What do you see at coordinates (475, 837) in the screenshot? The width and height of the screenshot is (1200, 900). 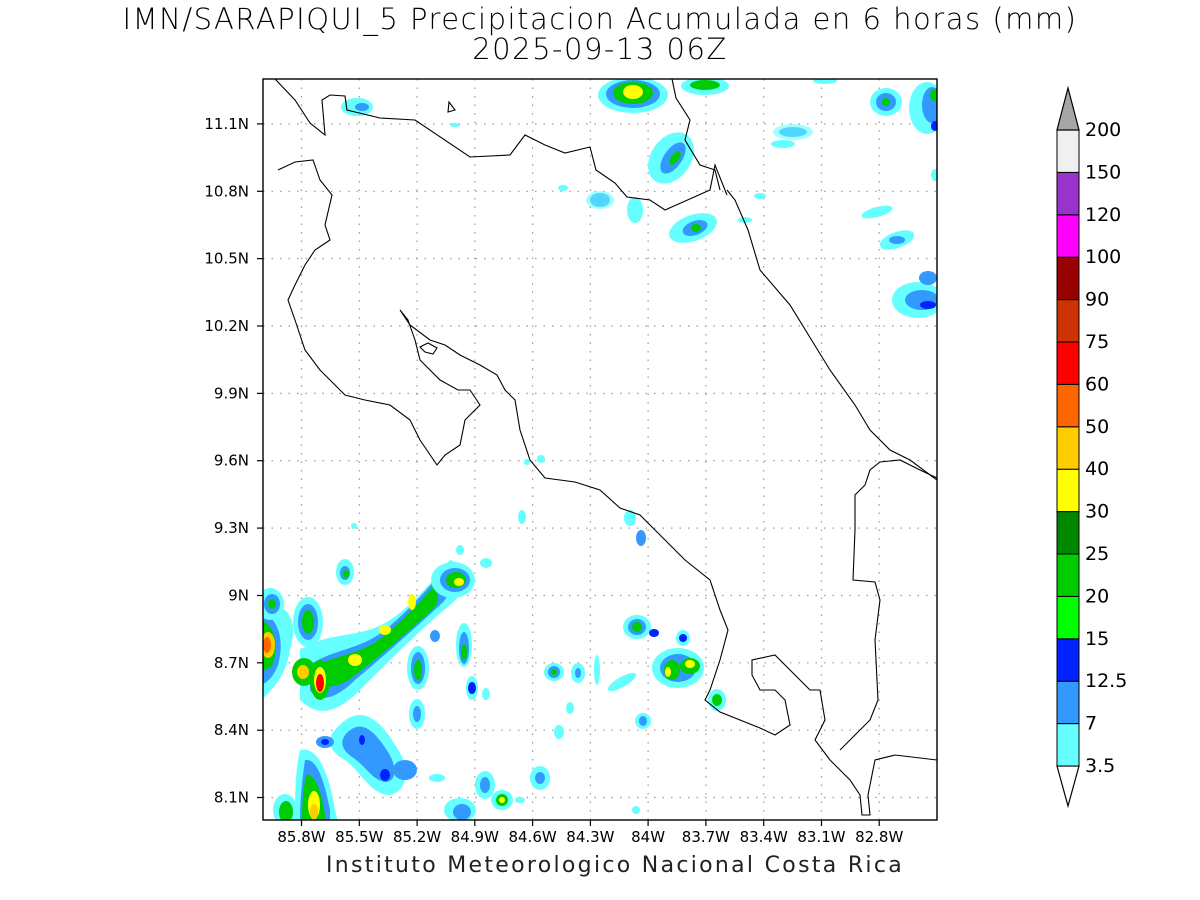 I see `x-tick-label: 84.9W` at bounding box center [475, 837].